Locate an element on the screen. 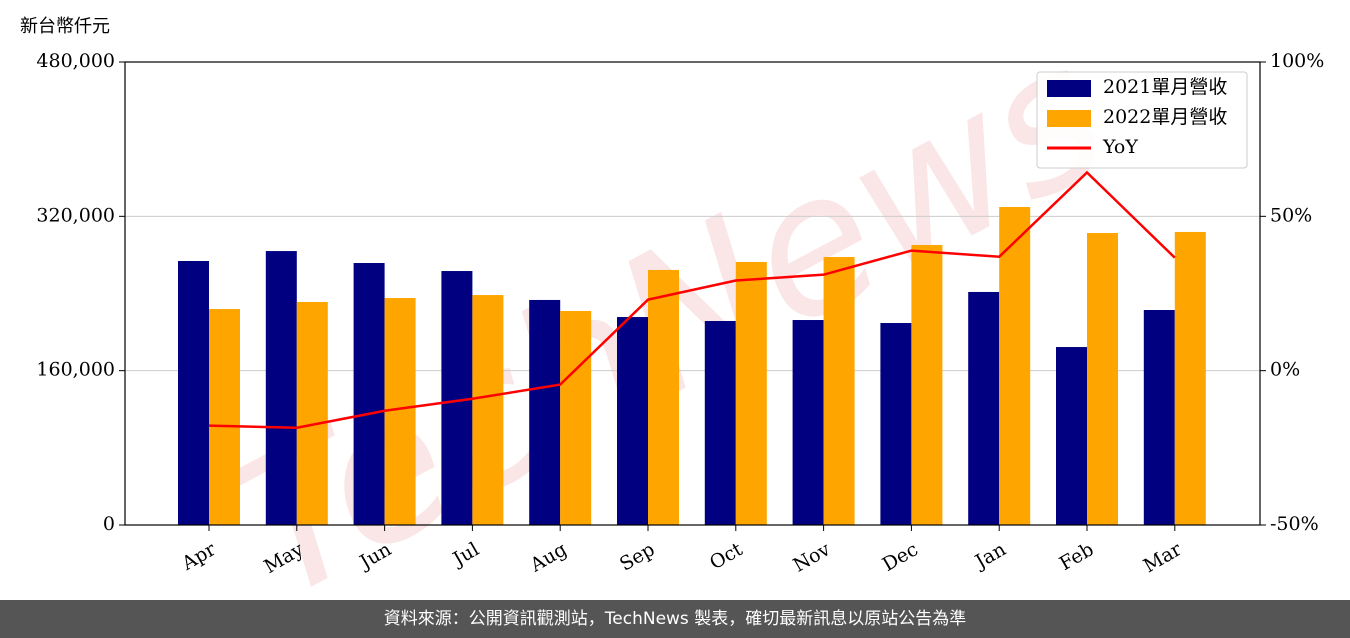 The width and height of the screenshot is (1350, 638). x-tick-label: Aug is located at coordinates (548, 557).